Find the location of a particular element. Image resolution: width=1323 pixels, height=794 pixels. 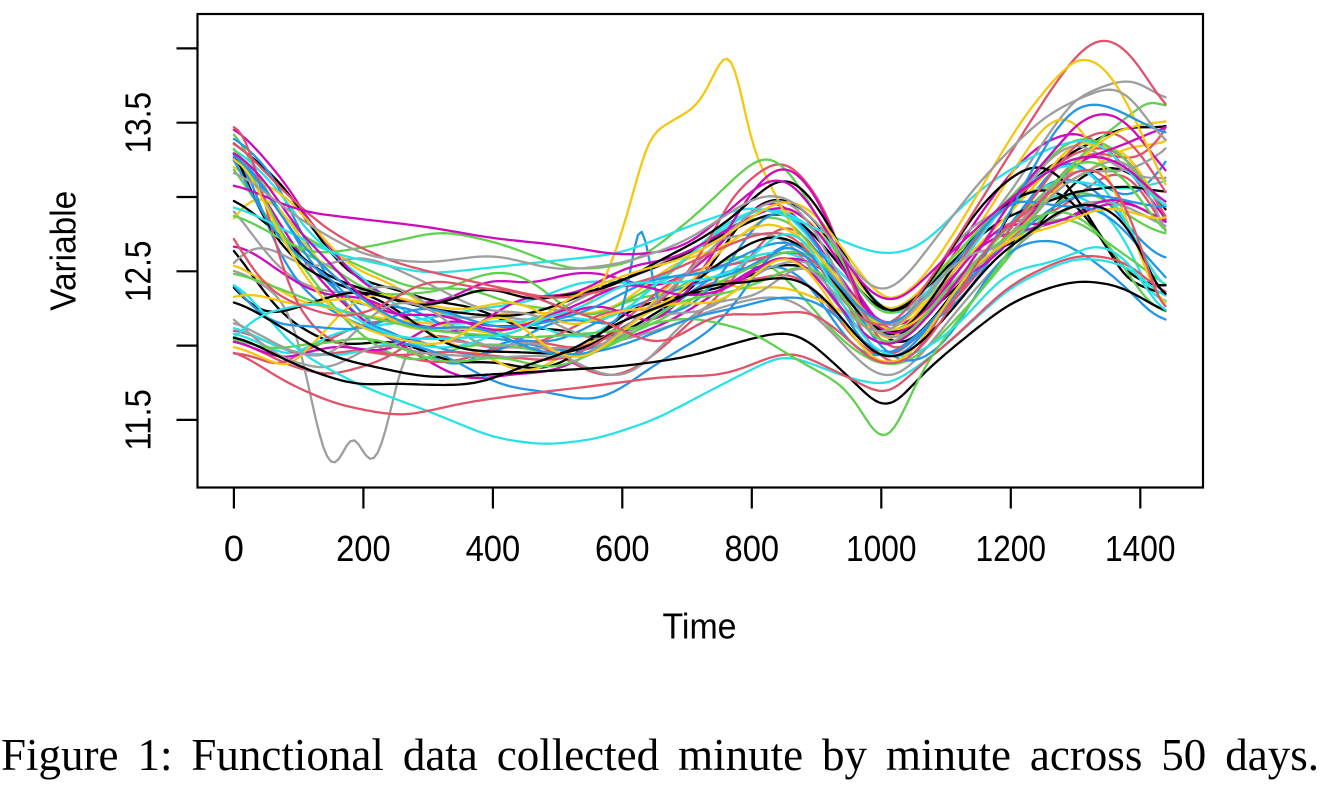

svg-text: 1200 is located at coordinates (1011, 548).